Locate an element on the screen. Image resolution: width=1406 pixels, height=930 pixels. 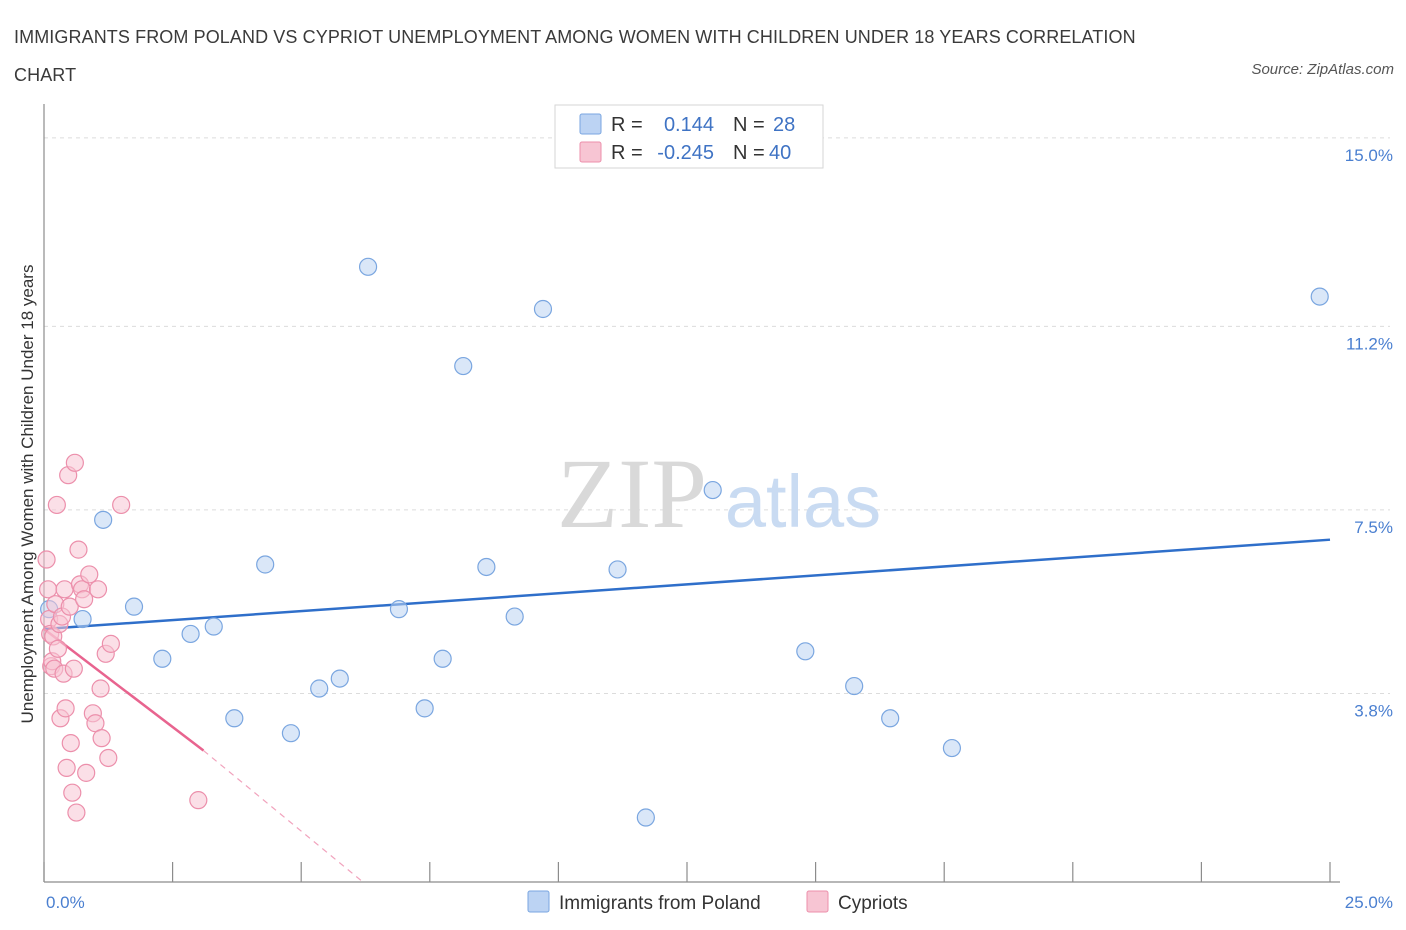
watermark-zip: ZIP is located at coordinates (632, 493).